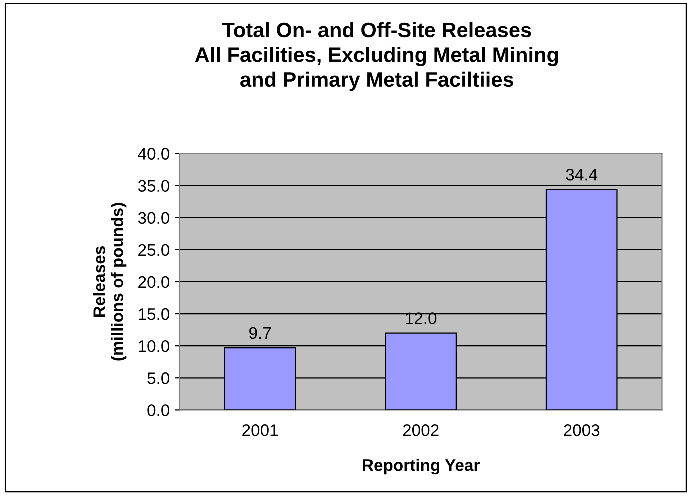  What do you see at coordinates (421, 430) in the screenshot?
I see `x-tick-label: 2002` at bounding box center [421, 430].